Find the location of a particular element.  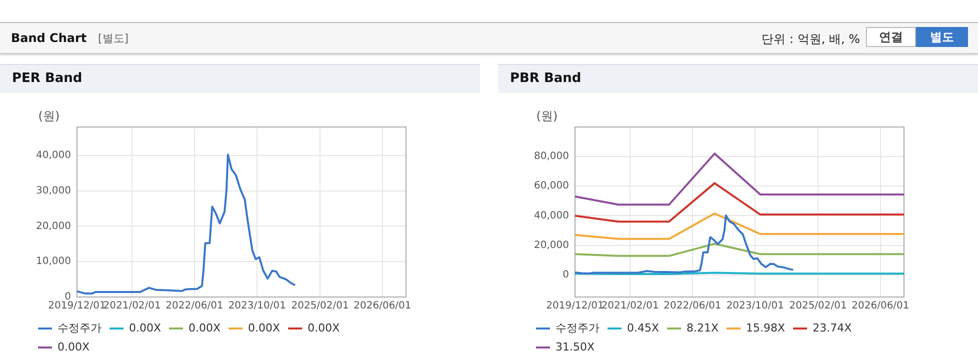

text: 단위 : 억원, 배, % is located at coordinates (811, 39).